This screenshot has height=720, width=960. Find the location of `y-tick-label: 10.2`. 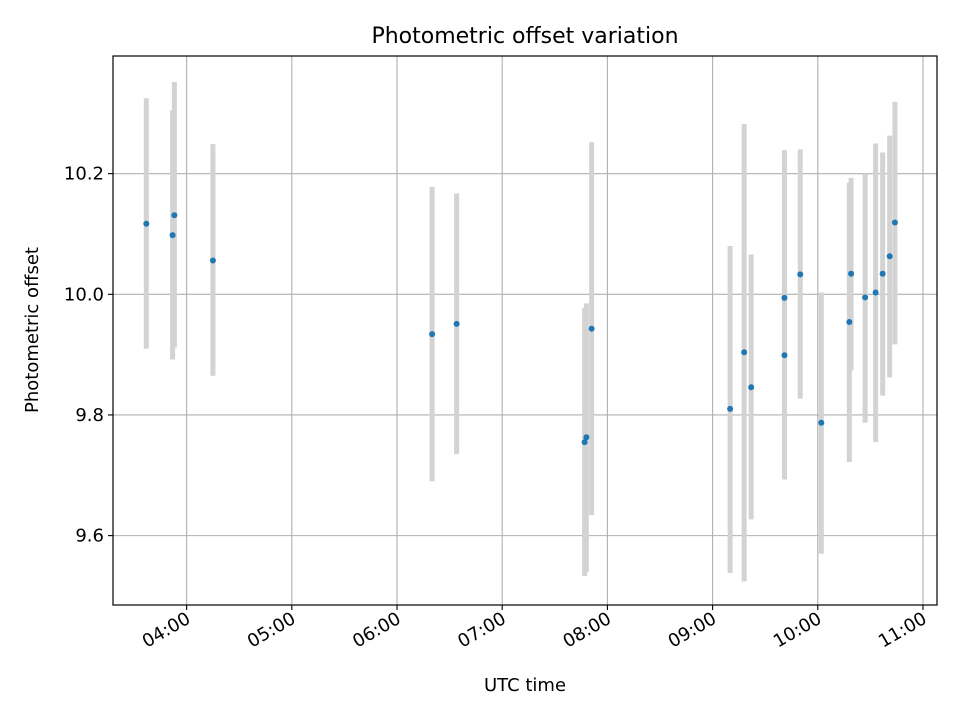

y-tick-label: 10.2 is located at coordinates (84, 174).